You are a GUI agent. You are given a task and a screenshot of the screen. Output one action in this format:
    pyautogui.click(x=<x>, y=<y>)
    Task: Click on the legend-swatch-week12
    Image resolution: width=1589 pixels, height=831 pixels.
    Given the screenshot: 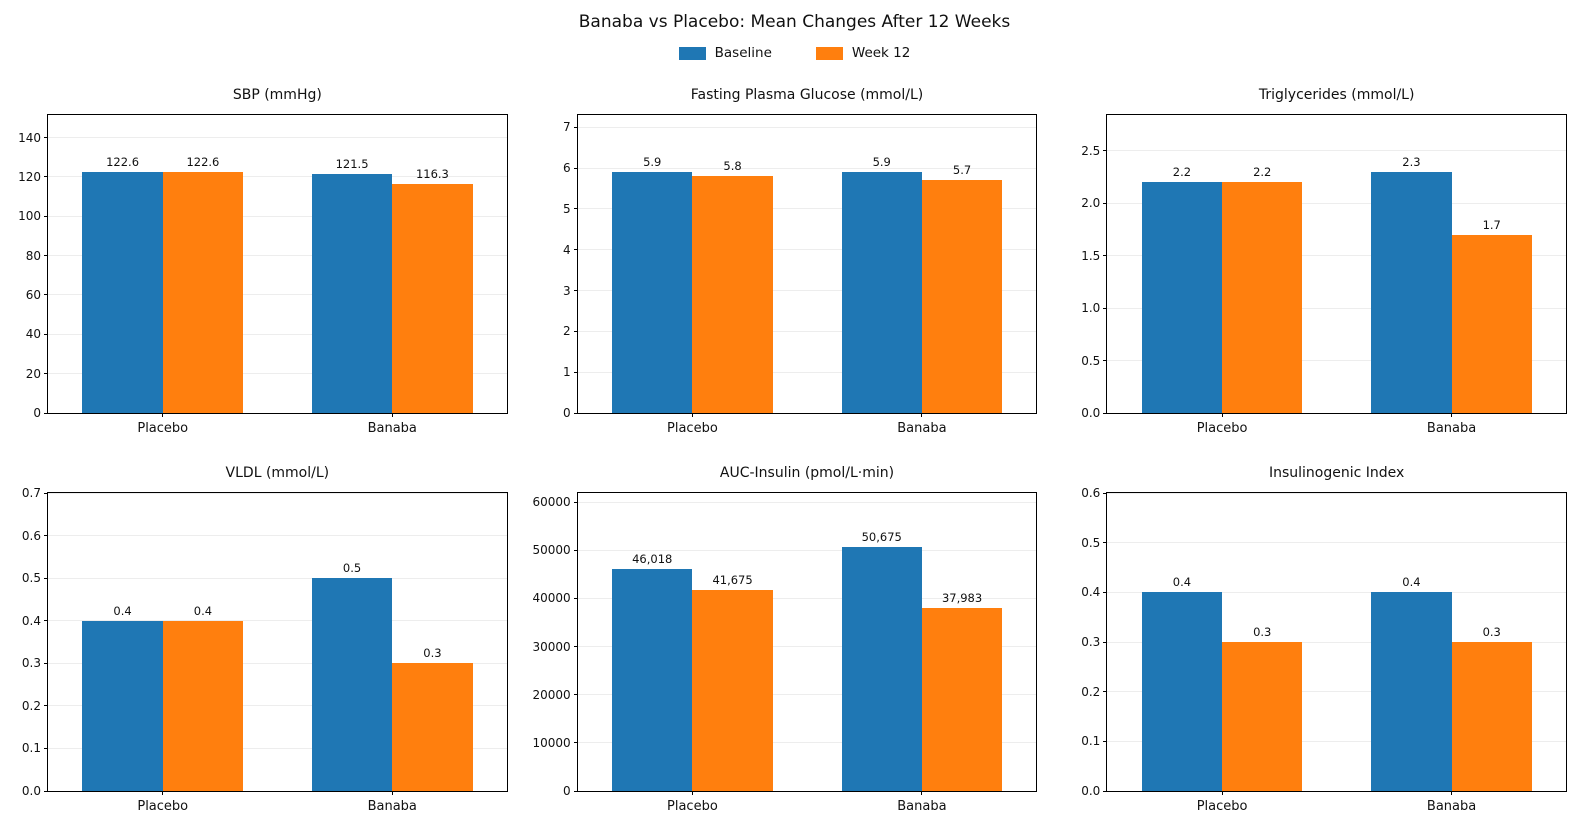 What is the action you would take?
    pyautogui.click(x=829, y=53)
    